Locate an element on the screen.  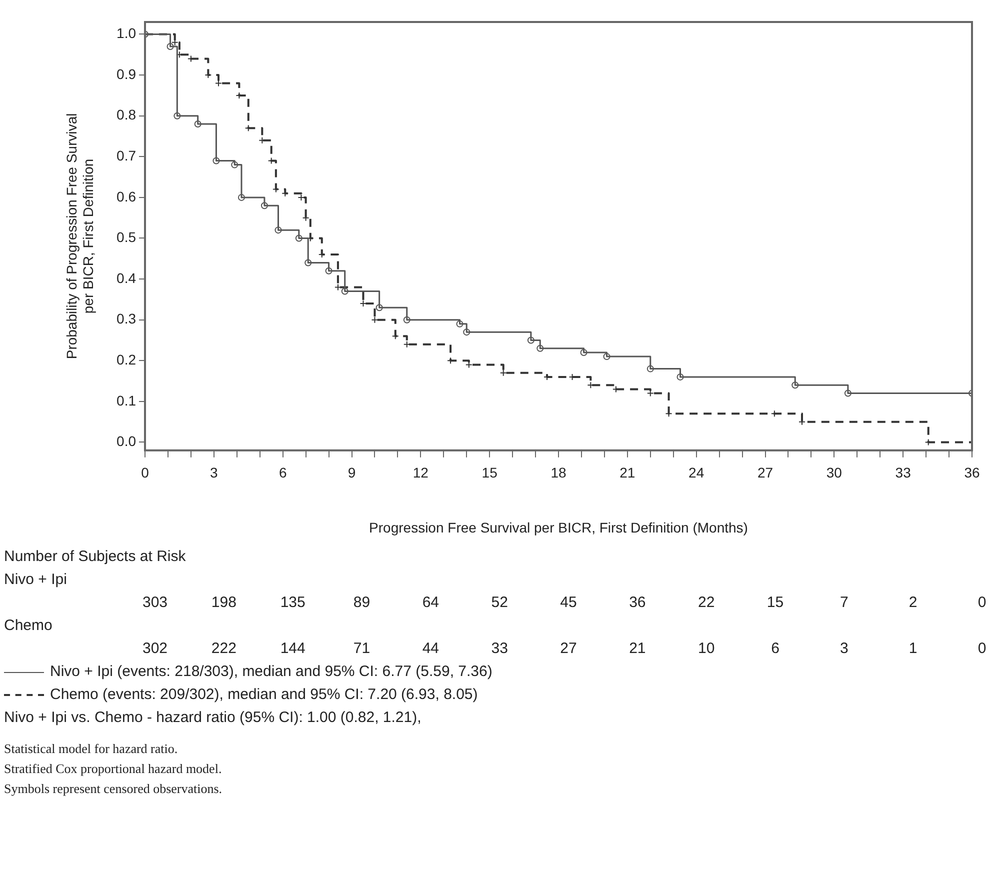
x-tick-label: 15 is located at coordinates (490, 472).